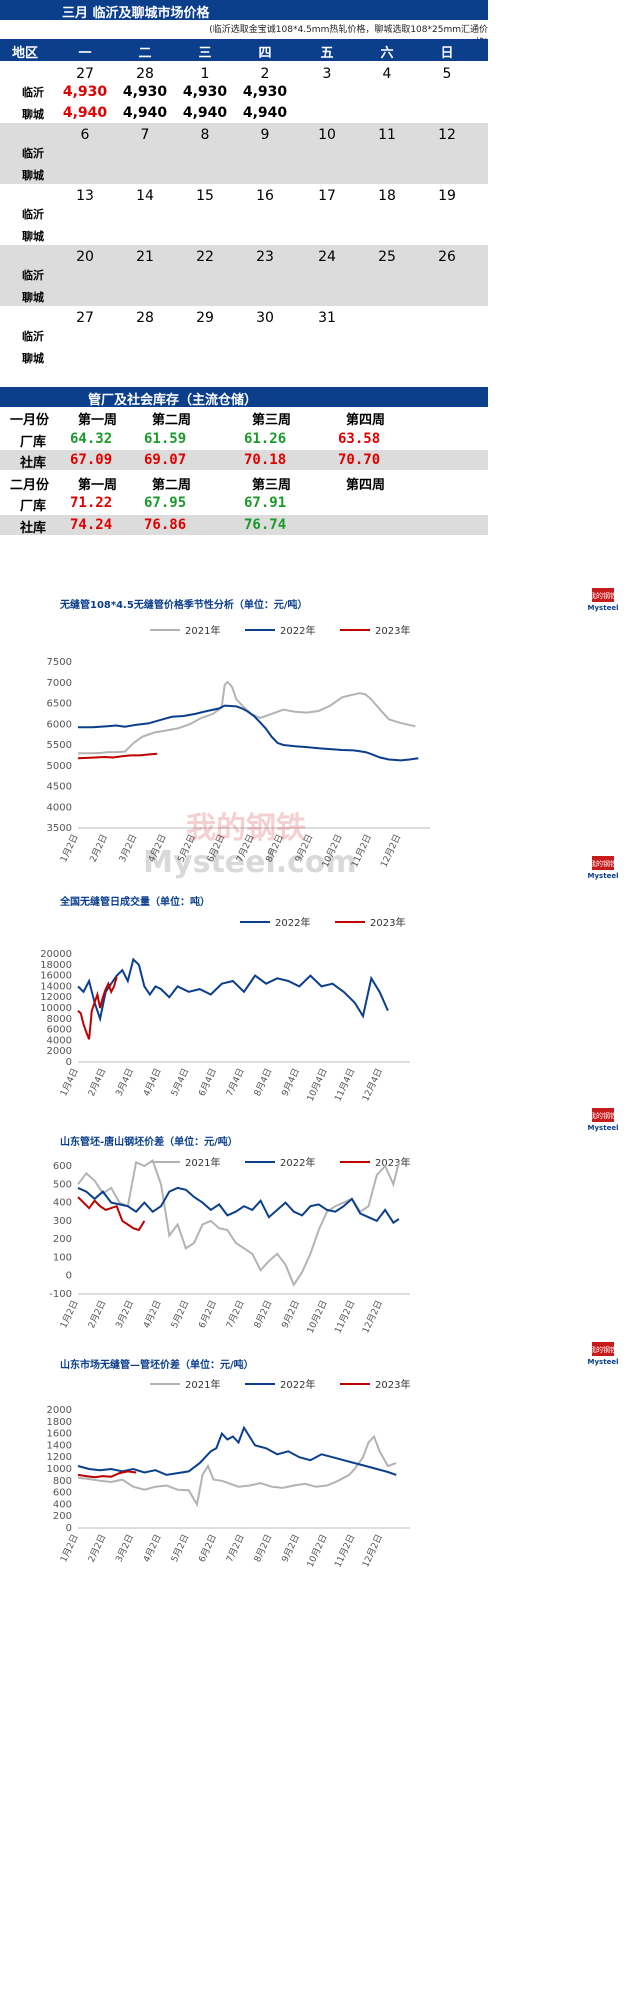 The height and width of the screenshot is (1992, 643). I want to click on feb-factory-label: 厂库, so click(33, 506).